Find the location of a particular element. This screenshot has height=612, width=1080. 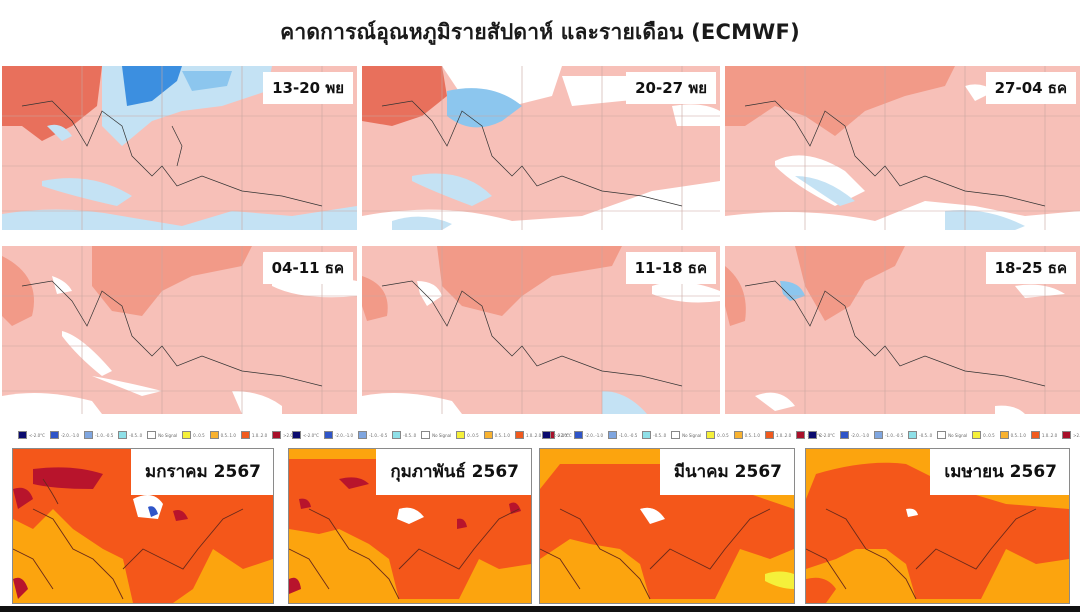

weekly-map-2: 20-27 พย is located at coordinates (541, 148).